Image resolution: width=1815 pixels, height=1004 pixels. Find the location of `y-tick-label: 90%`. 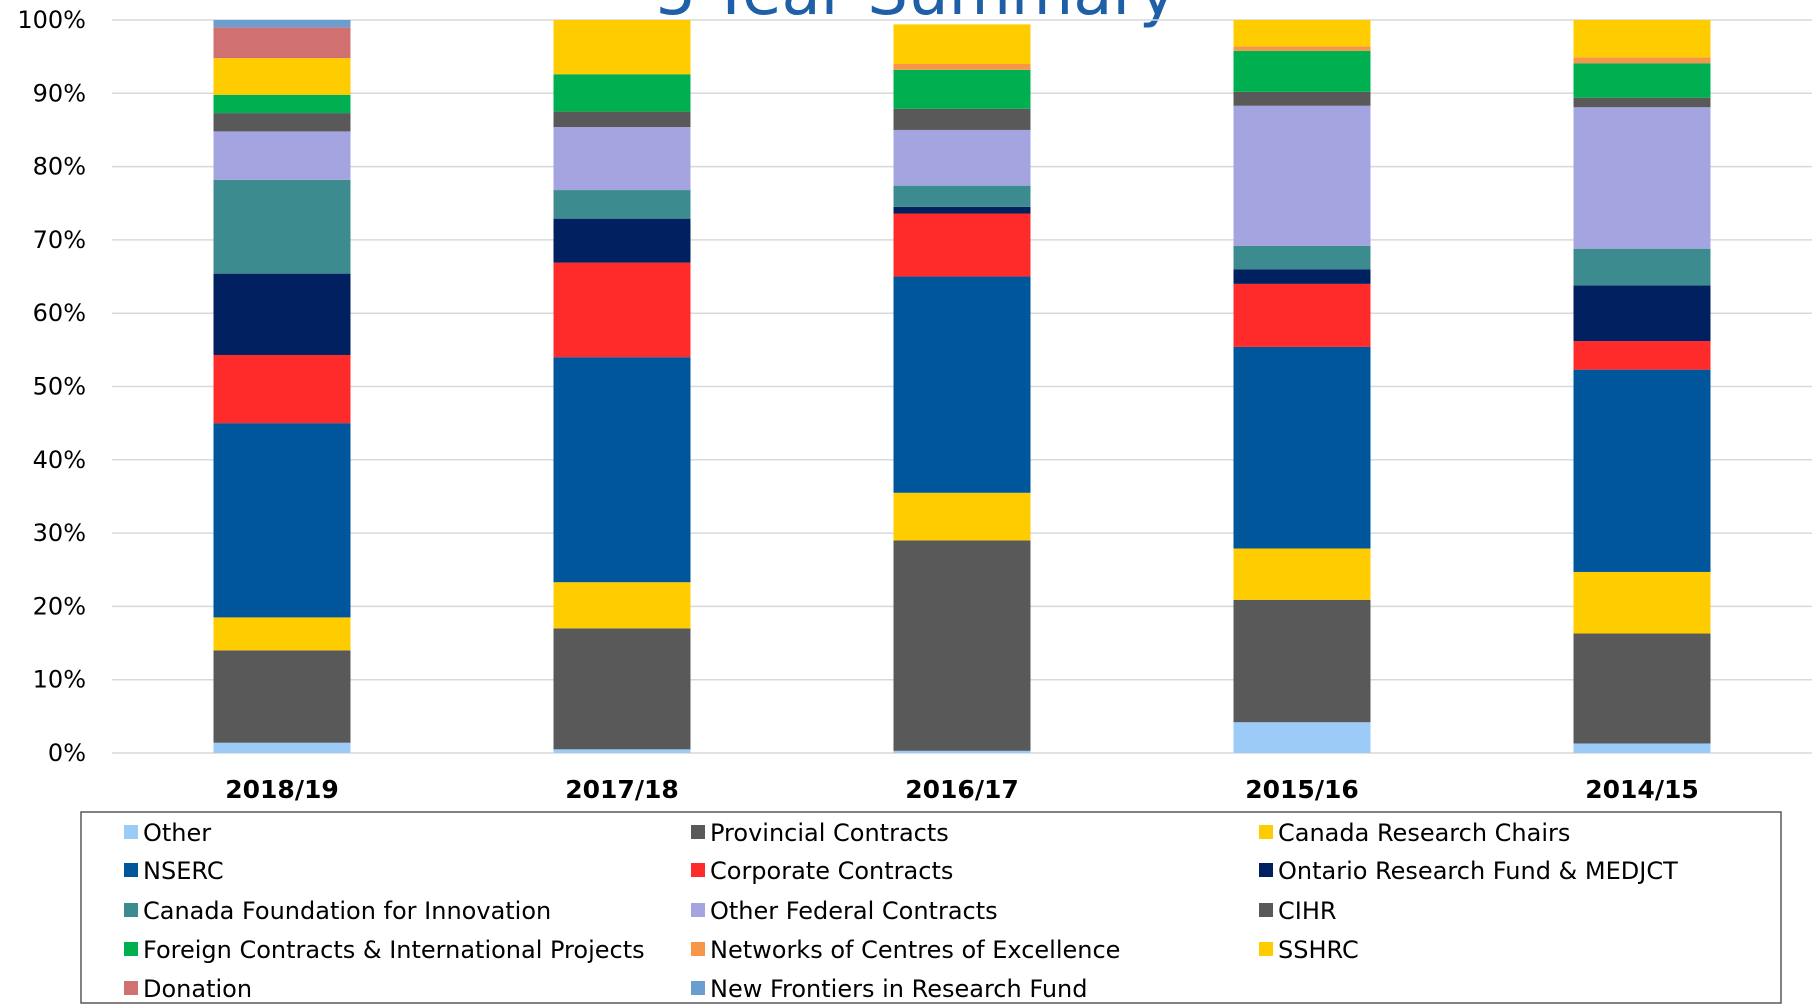

y-tick-label: 90% is located at coordinates (59, 93).